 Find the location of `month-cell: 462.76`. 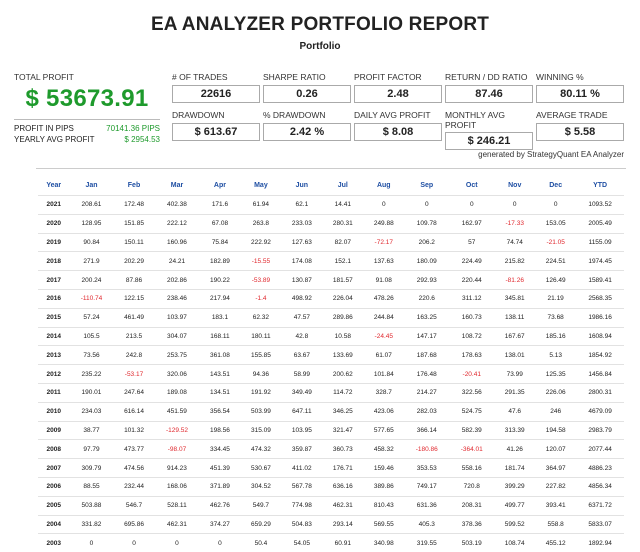

month-cell: 462.76 is located at coordinates (219, 505).